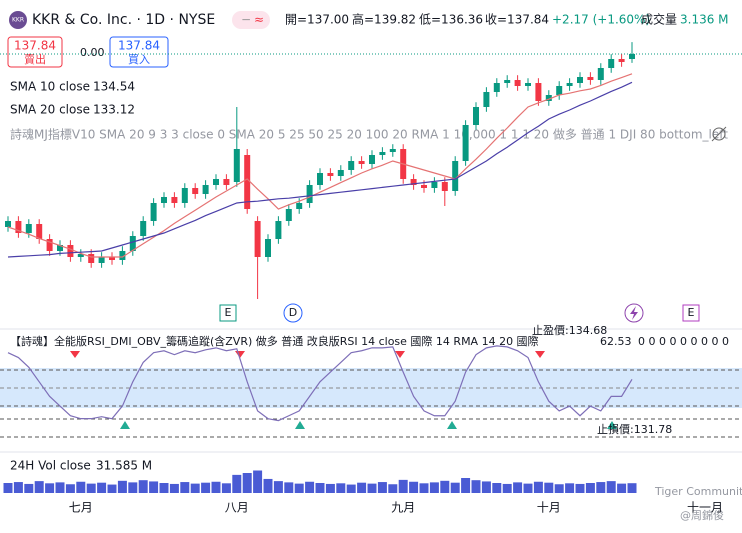  Describe the element at coordinates (634, 313) in the screenshot. I see `lightning` at that location.